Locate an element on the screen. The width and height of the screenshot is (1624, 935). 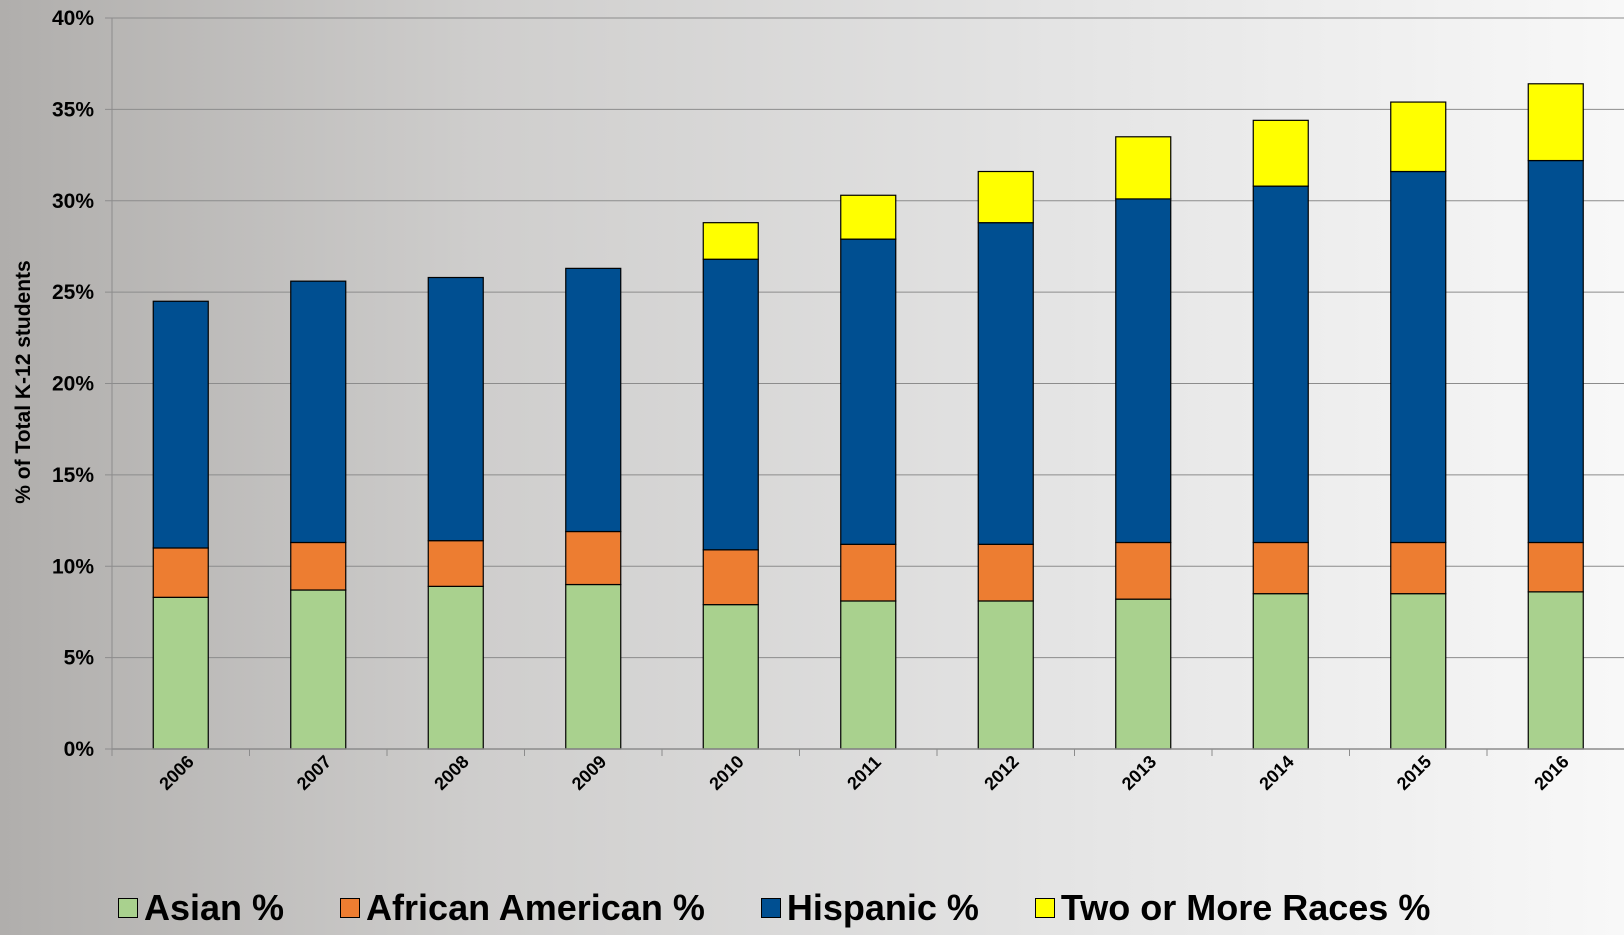
bar-segment-asian-2011 is located at coordinates (868, 675).